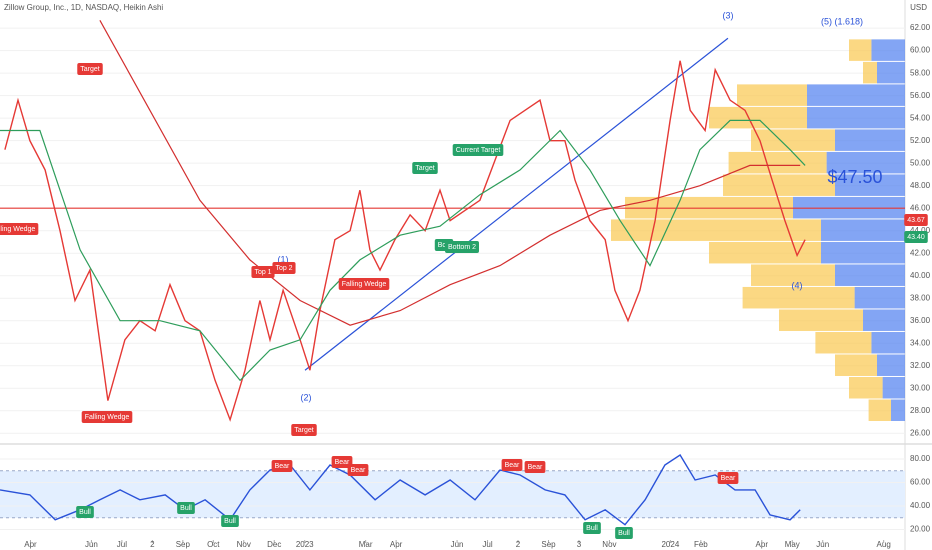 Image resolution: width=932 pixels, height=550 pixels. I want to click on annotation-text: (5) (1.618), so click(842, 21).